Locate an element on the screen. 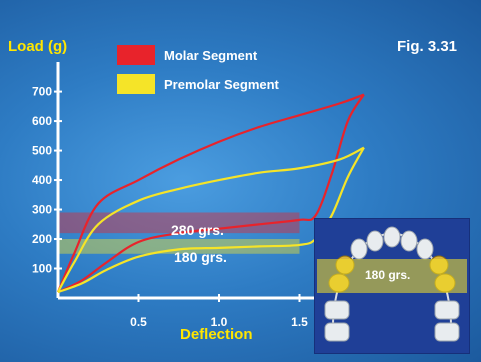  band-label-molar: 280 grs. is located at coordinates (197, 230).